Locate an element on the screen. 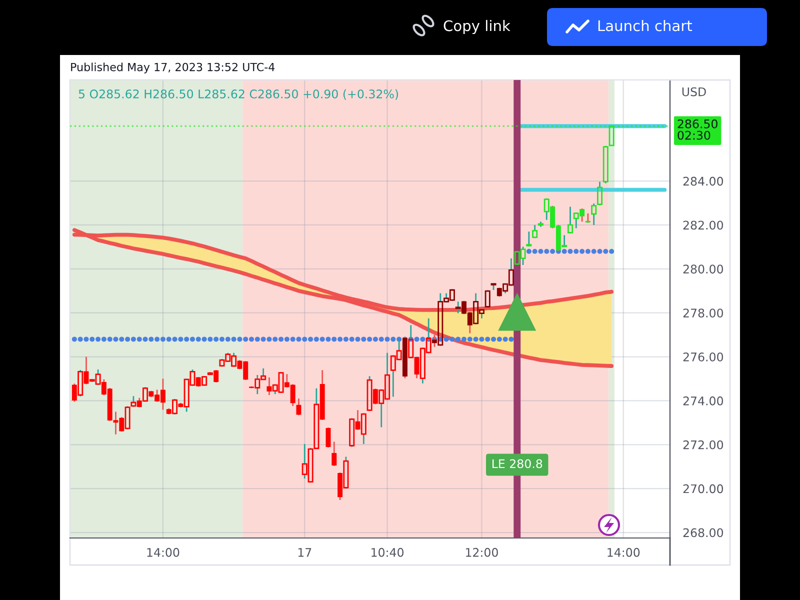 This screenshot has height=600, width=800. text: Copy link is located at coordinates (477, 27).